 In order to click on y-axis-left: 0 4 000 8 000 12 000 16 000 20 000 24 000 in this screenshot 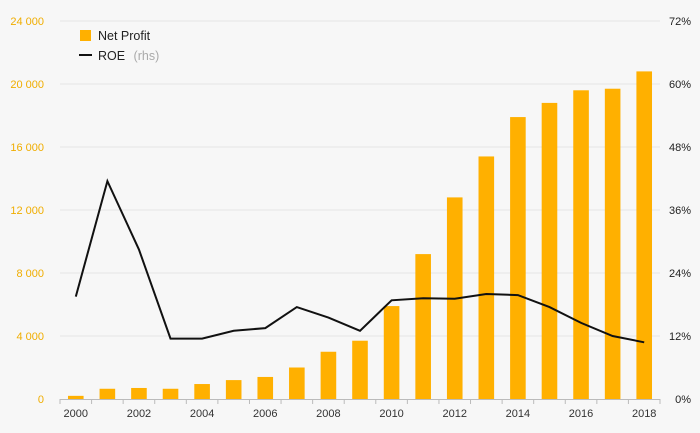, I will do `click(27, 211)`.